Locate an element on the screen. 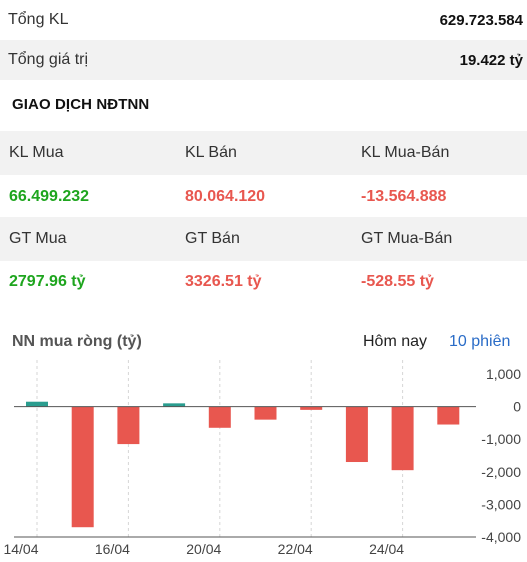  gt-header-row: GT Mua GT Bán GT Mua-Bán is located at coordinates (263, 239).